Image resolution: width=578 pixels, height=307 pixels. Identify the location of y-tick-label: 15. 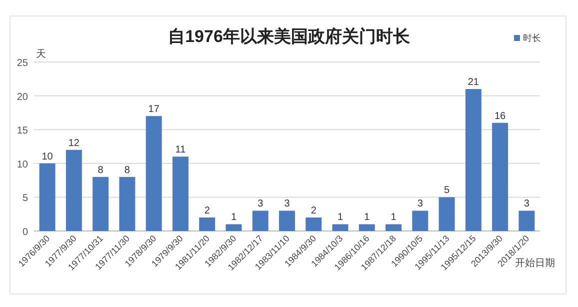
(22, 131).